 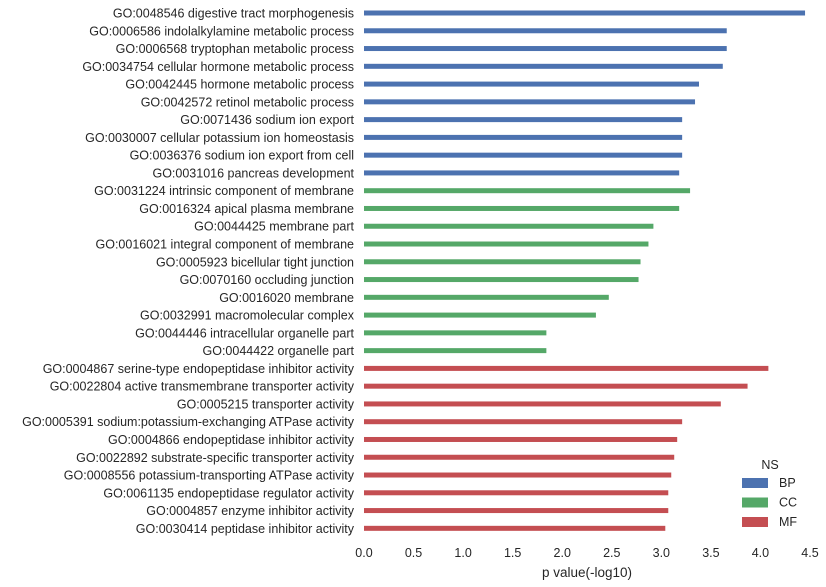 What do you see at coordinates (809, 553) in the screenshot?
I see `x-tick-label: 4.5` at bounding box center [809, 553].